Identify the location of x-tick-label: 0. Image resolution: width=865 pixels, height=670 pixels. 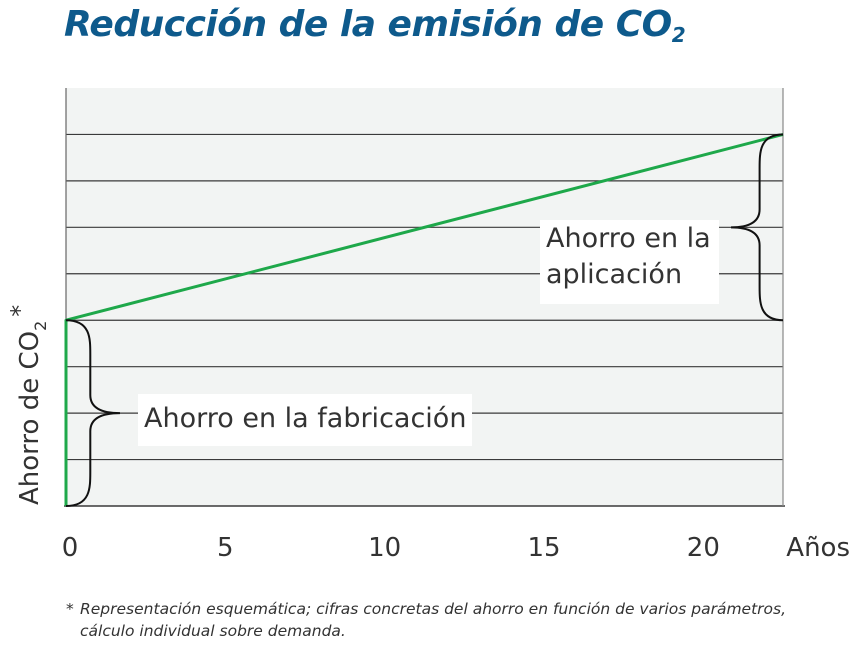
(70, 548).